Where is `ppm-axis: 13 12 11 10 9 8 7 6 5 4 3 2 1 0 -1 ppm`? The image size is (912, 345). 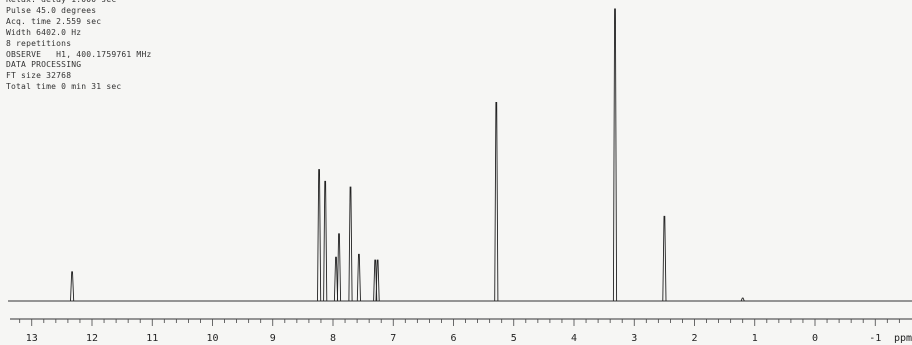
ppm-axis: 13 12 11 10 9 8 7 6 5 4 3 2 1 0 -1 ppm is located at coordinates (461, 331).